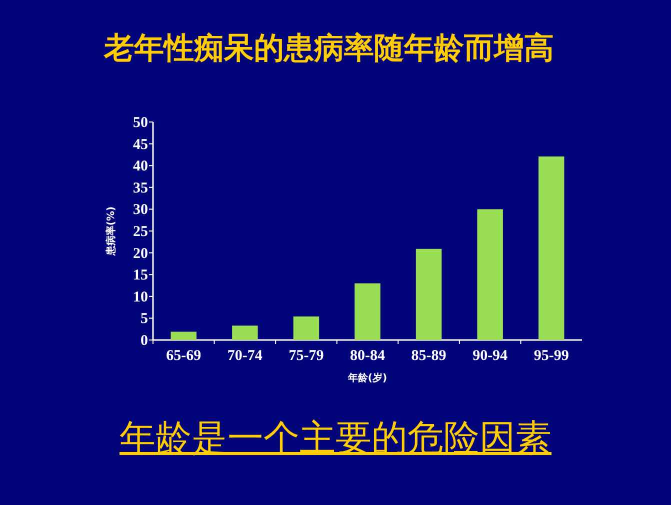 This screenshot has height=505, width=671. I want to click on y-tick-label: 35, so click(140, 188).